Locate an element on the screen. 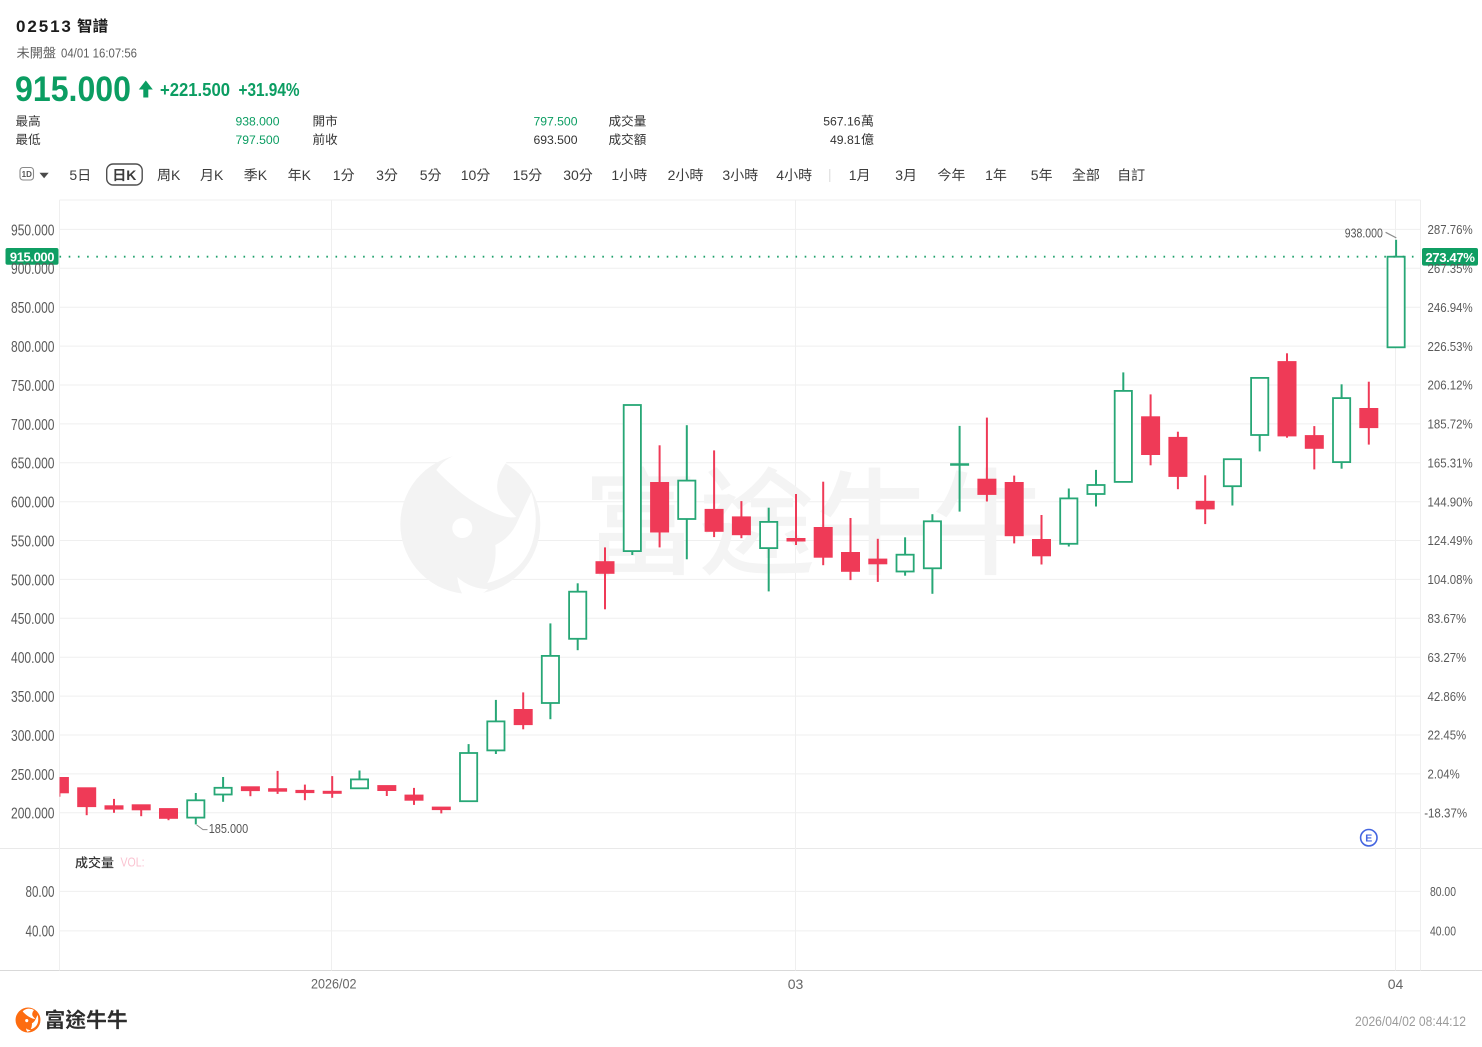 This screenshot has width=1482, height=1047. svg-text: 400.000 is located at coordinates (33, 658).